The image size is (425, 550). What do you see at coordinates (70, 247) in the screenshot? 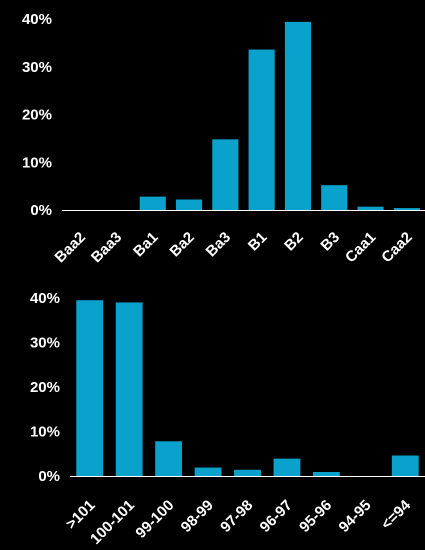
I see `x-category-label: Baa2` at bounding box center [70, 247].